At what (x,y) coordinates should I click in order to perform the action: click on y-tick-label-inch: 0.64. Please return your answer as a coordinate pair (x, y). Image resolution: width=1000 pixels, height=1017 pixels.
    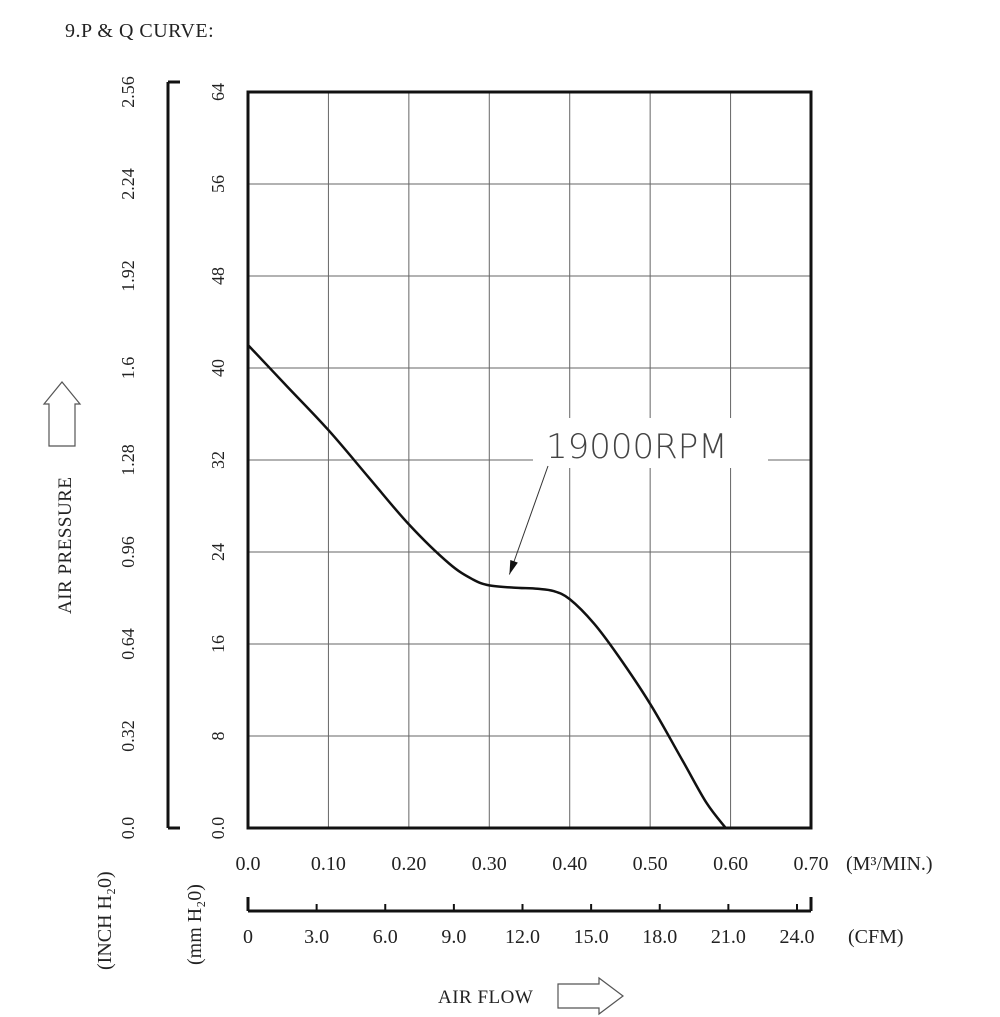
    Looking at the image, I should click on (128, 644).